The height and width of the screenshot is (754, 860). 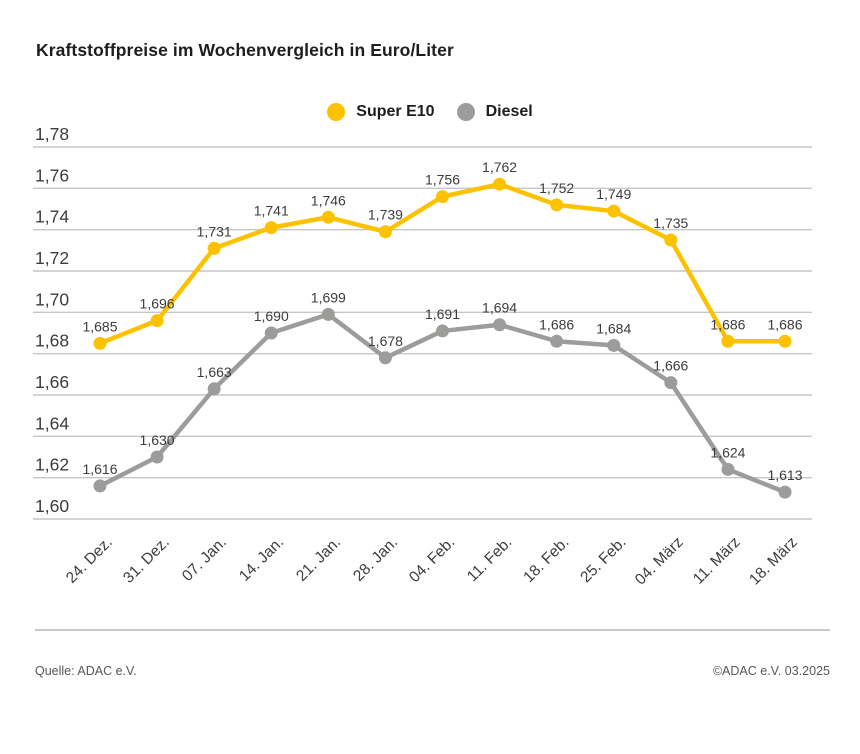 I want to click on data-point-label: 1,663, so click(x=214, y=372).